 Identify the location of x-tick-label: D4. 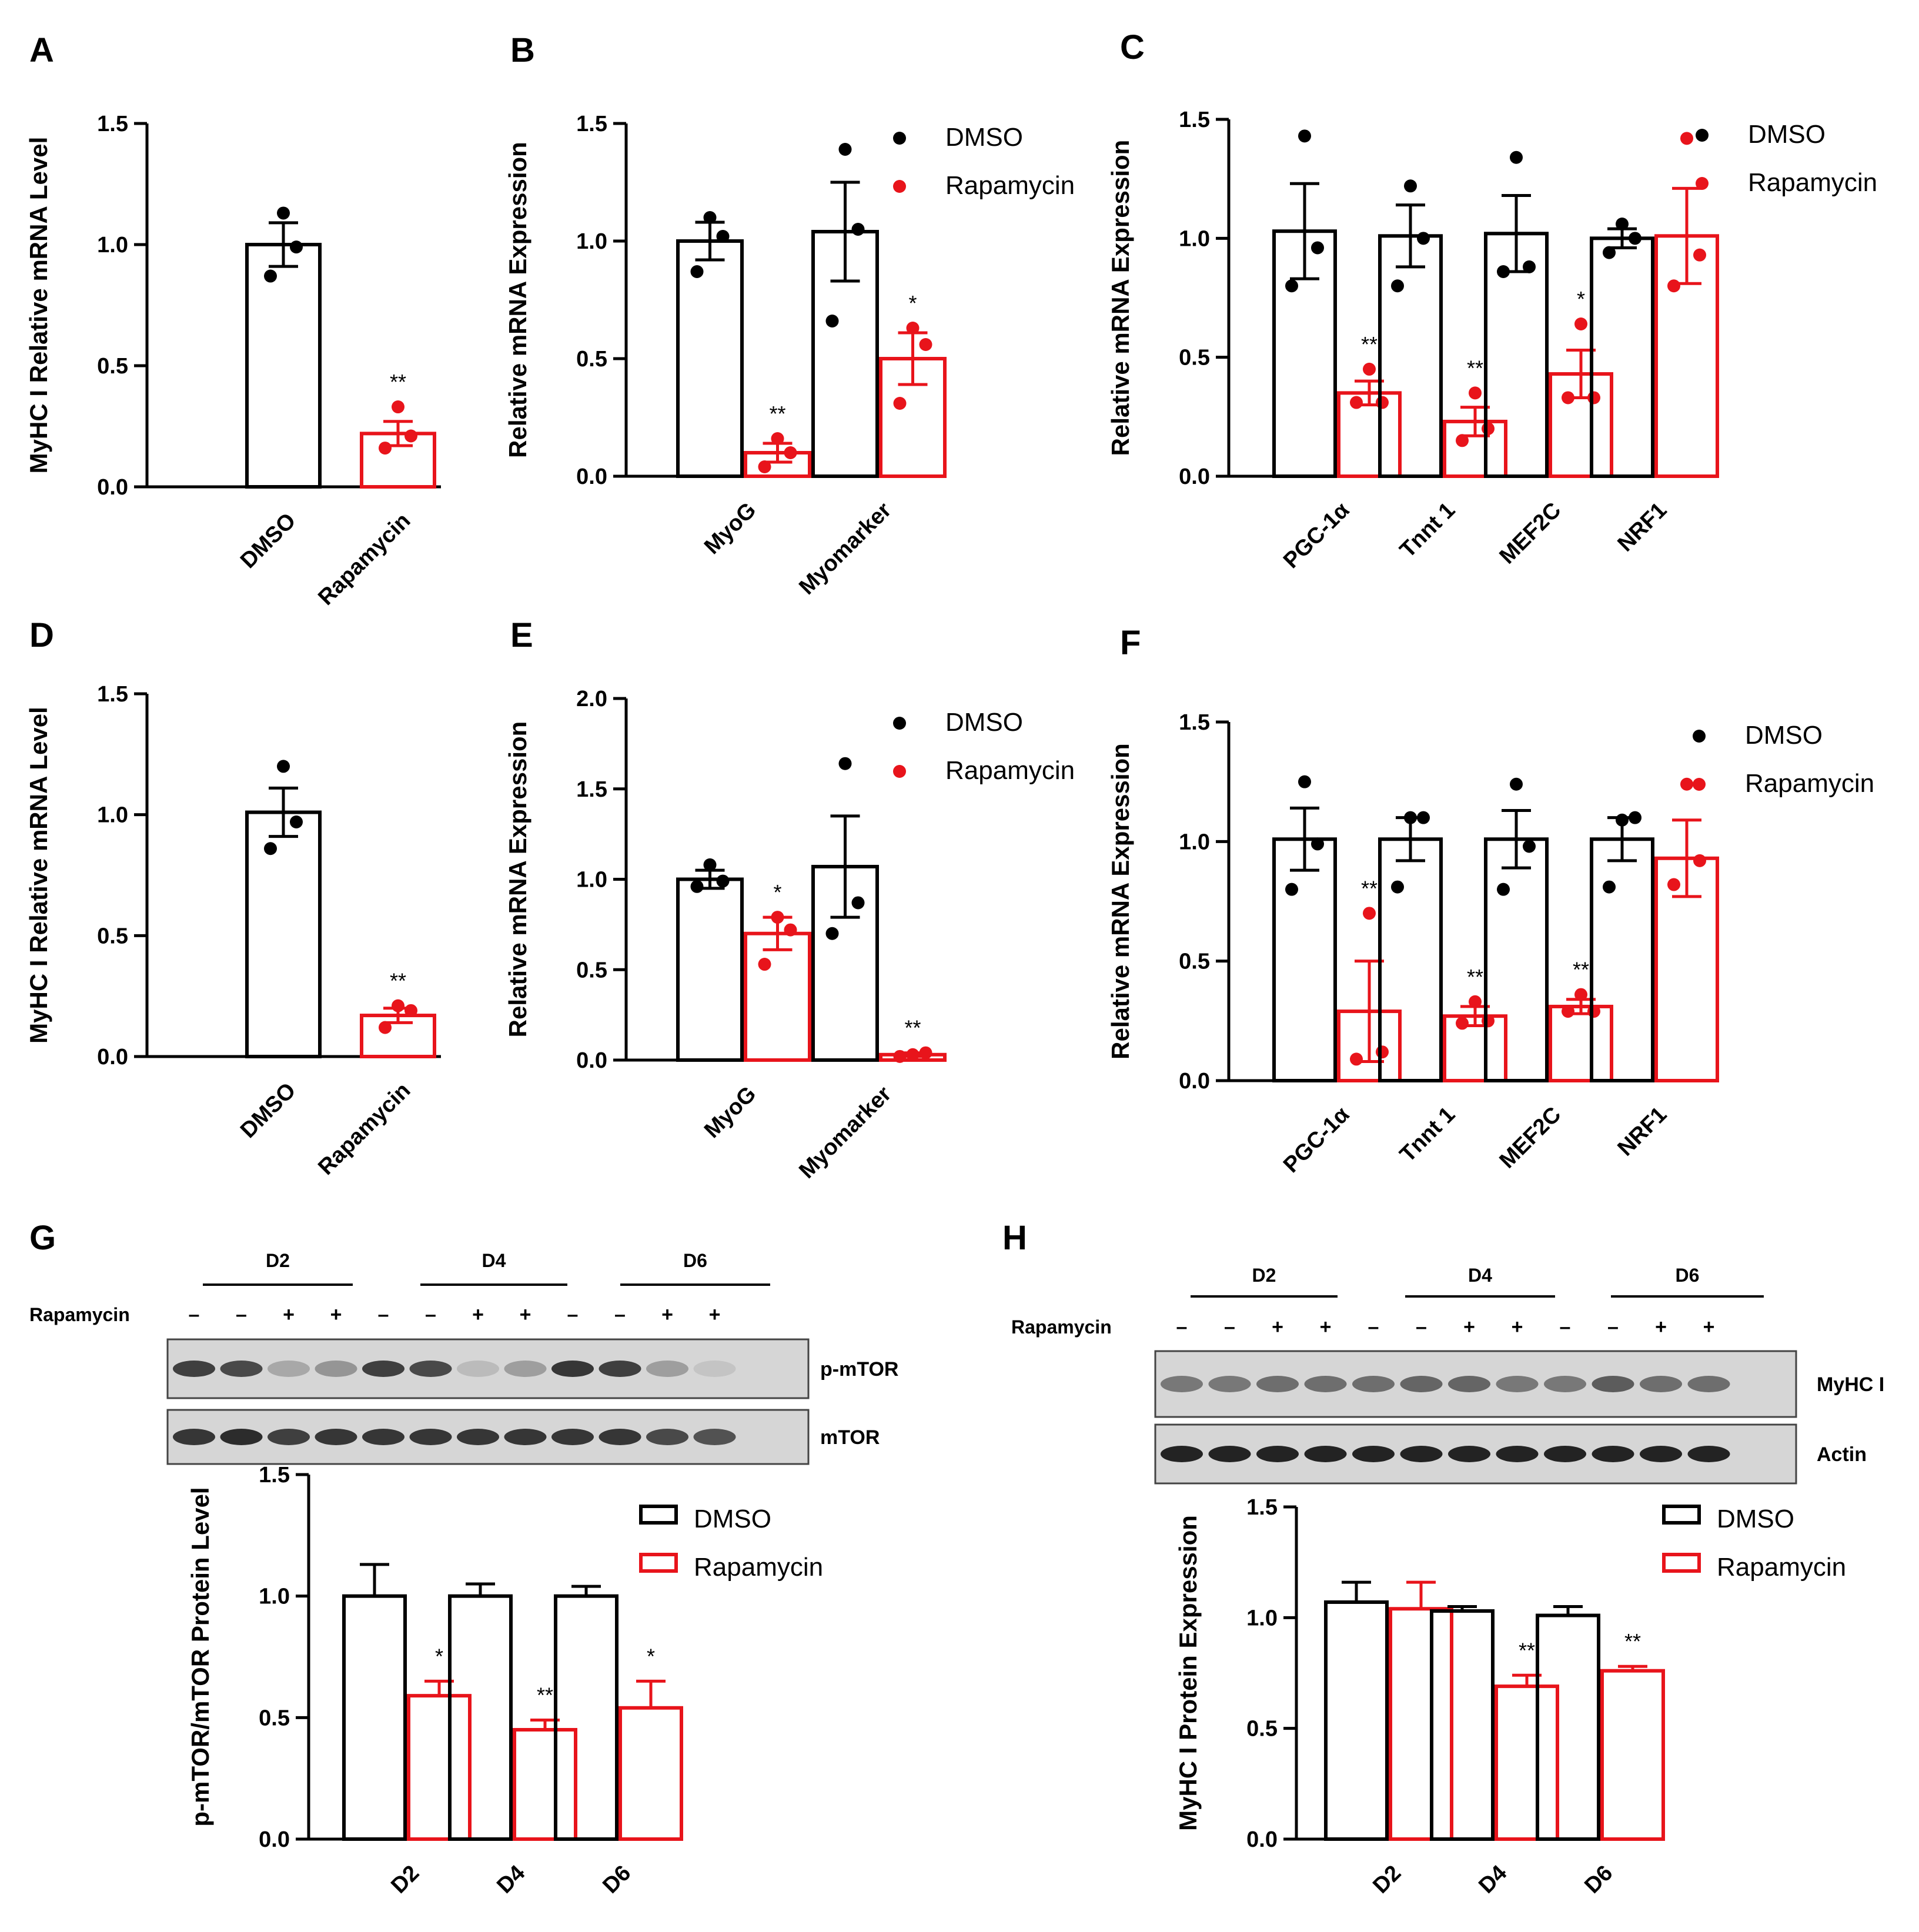
(511, 1879).